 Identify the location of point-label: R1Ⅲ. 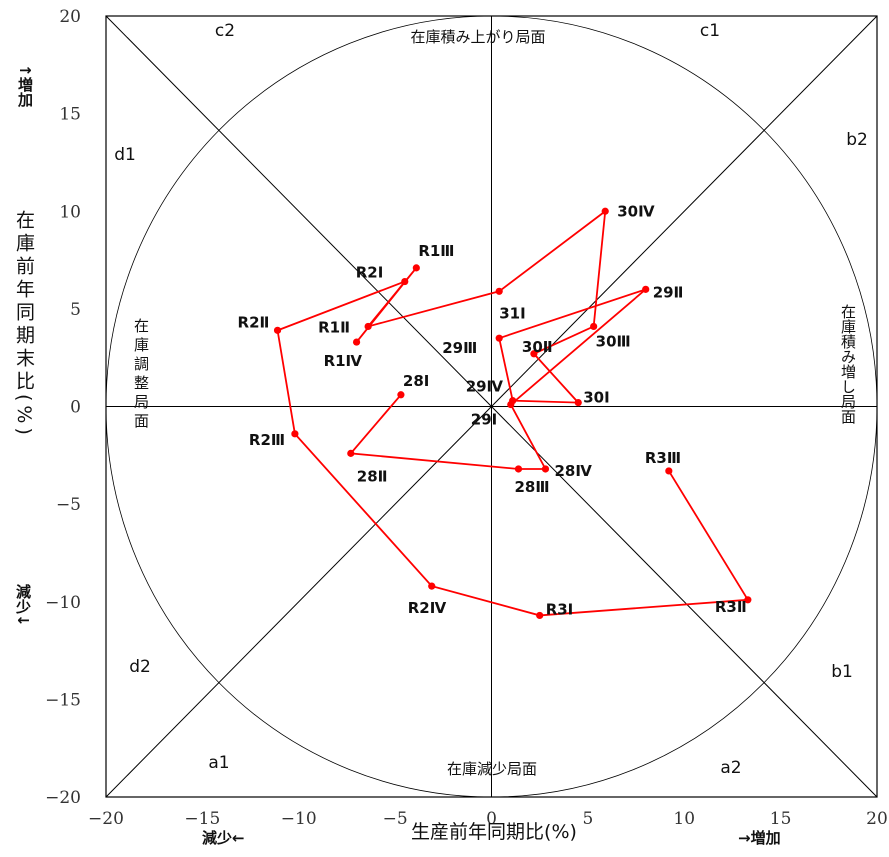
(436, 251).